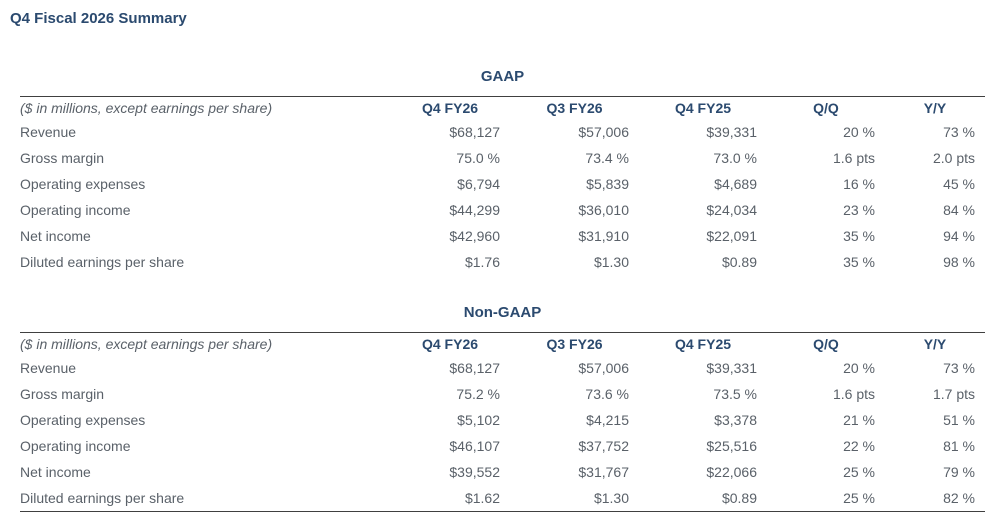 The image size is (1003, 512). What do you see at coordinates (935, 344) in the screenshot?
I see `column-header-yy: Y/Y` at bounding box center [935, 344].